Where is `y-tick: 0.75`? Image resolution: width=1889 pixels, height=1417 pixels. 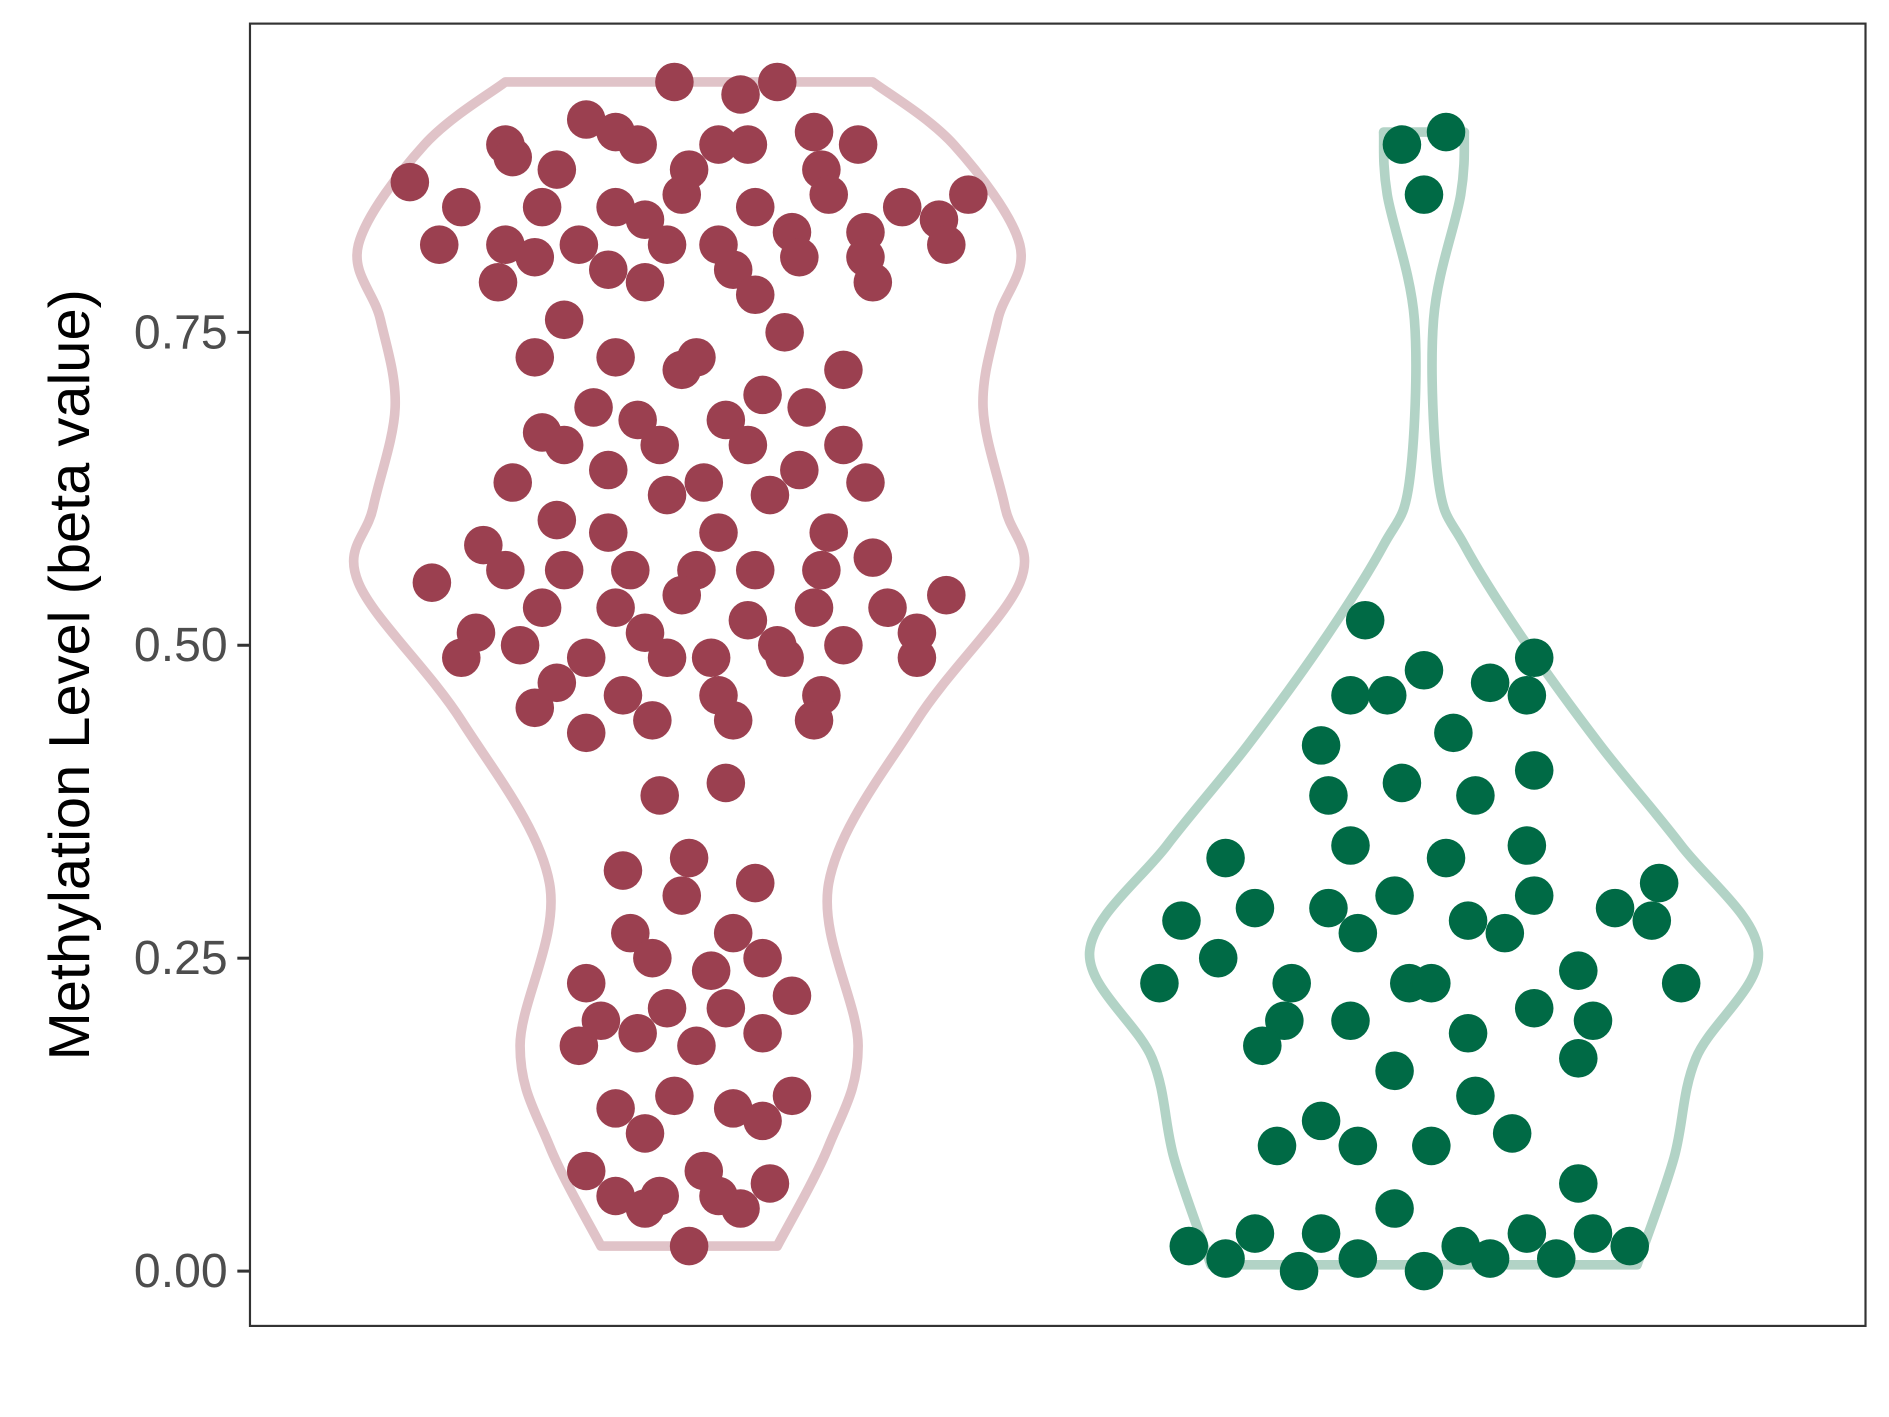
y-tick: 0.75 is located at coordinates (192, 332).